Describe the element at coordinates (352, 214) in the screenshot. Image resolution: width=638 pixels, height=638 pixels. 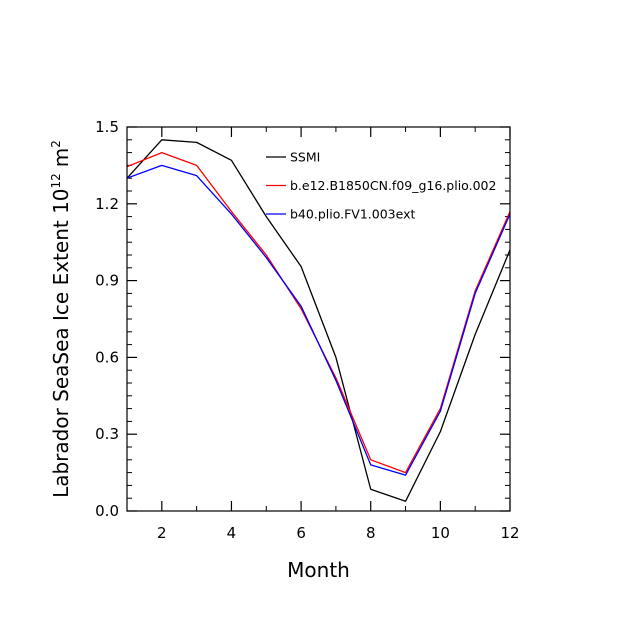
I see `legend-label-3: b40.plio.FV1.003ext` at that location.